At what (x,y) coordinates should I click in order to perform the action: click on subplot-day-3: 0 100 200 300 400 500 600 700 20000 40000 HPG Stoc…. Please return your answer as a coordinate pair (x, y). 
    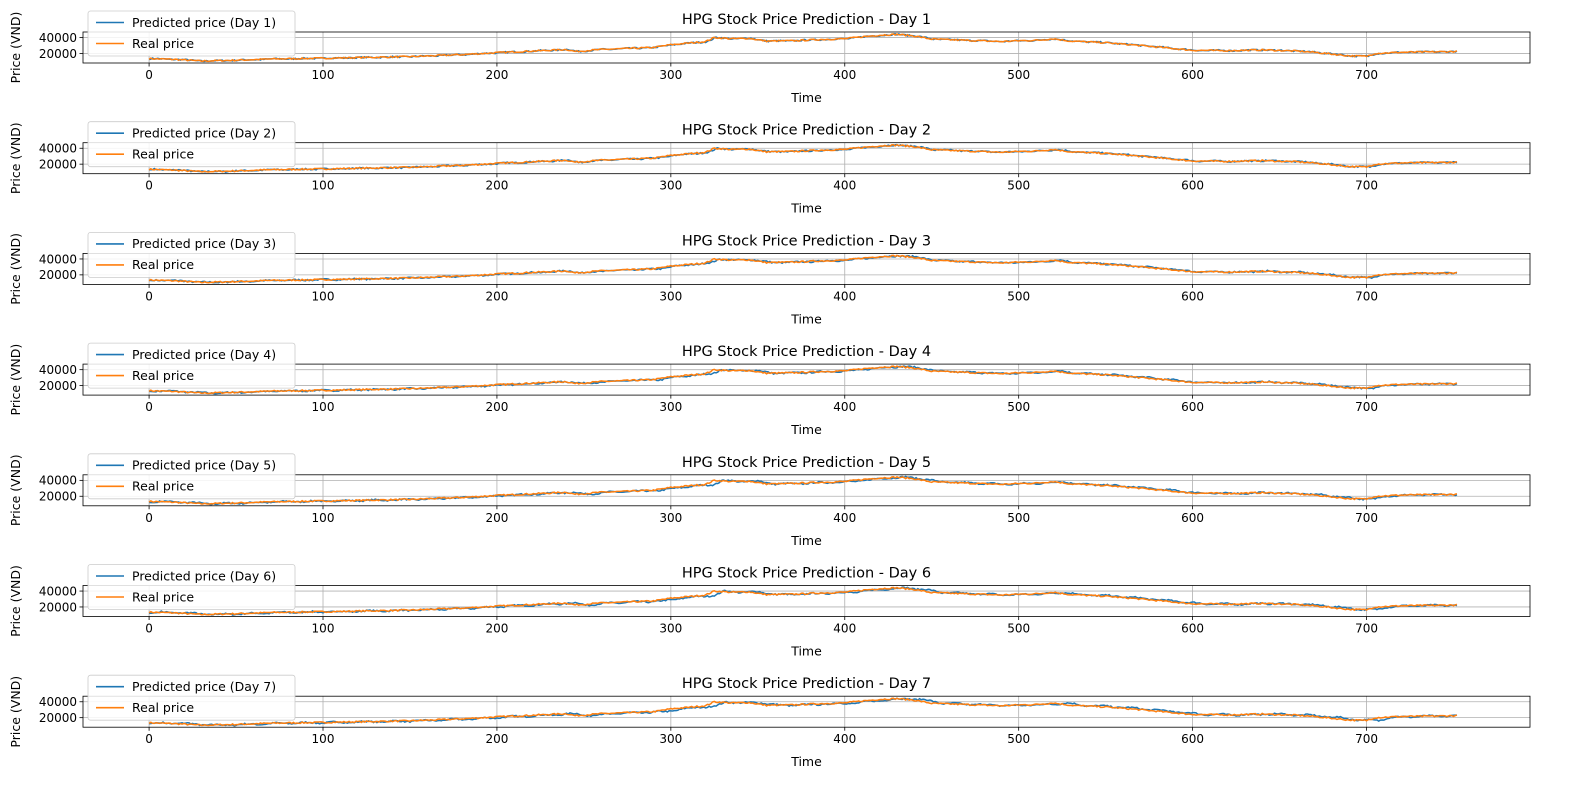
    Looking at the image, I should click on (769, 278).